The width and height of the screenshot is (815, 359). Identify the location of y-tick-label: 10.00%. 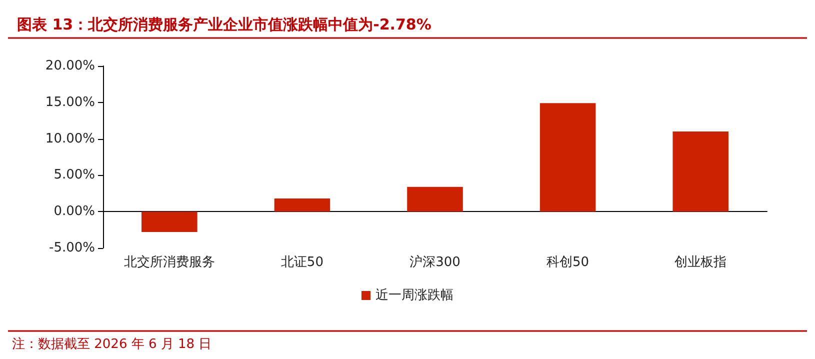
(70, 138).